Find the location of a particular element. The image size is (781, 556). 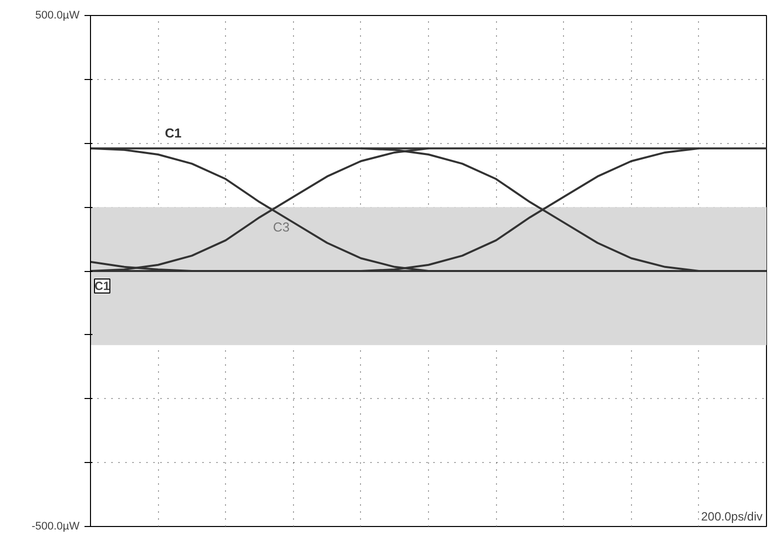

band-label: C3 is located at coordinates (281, 227).